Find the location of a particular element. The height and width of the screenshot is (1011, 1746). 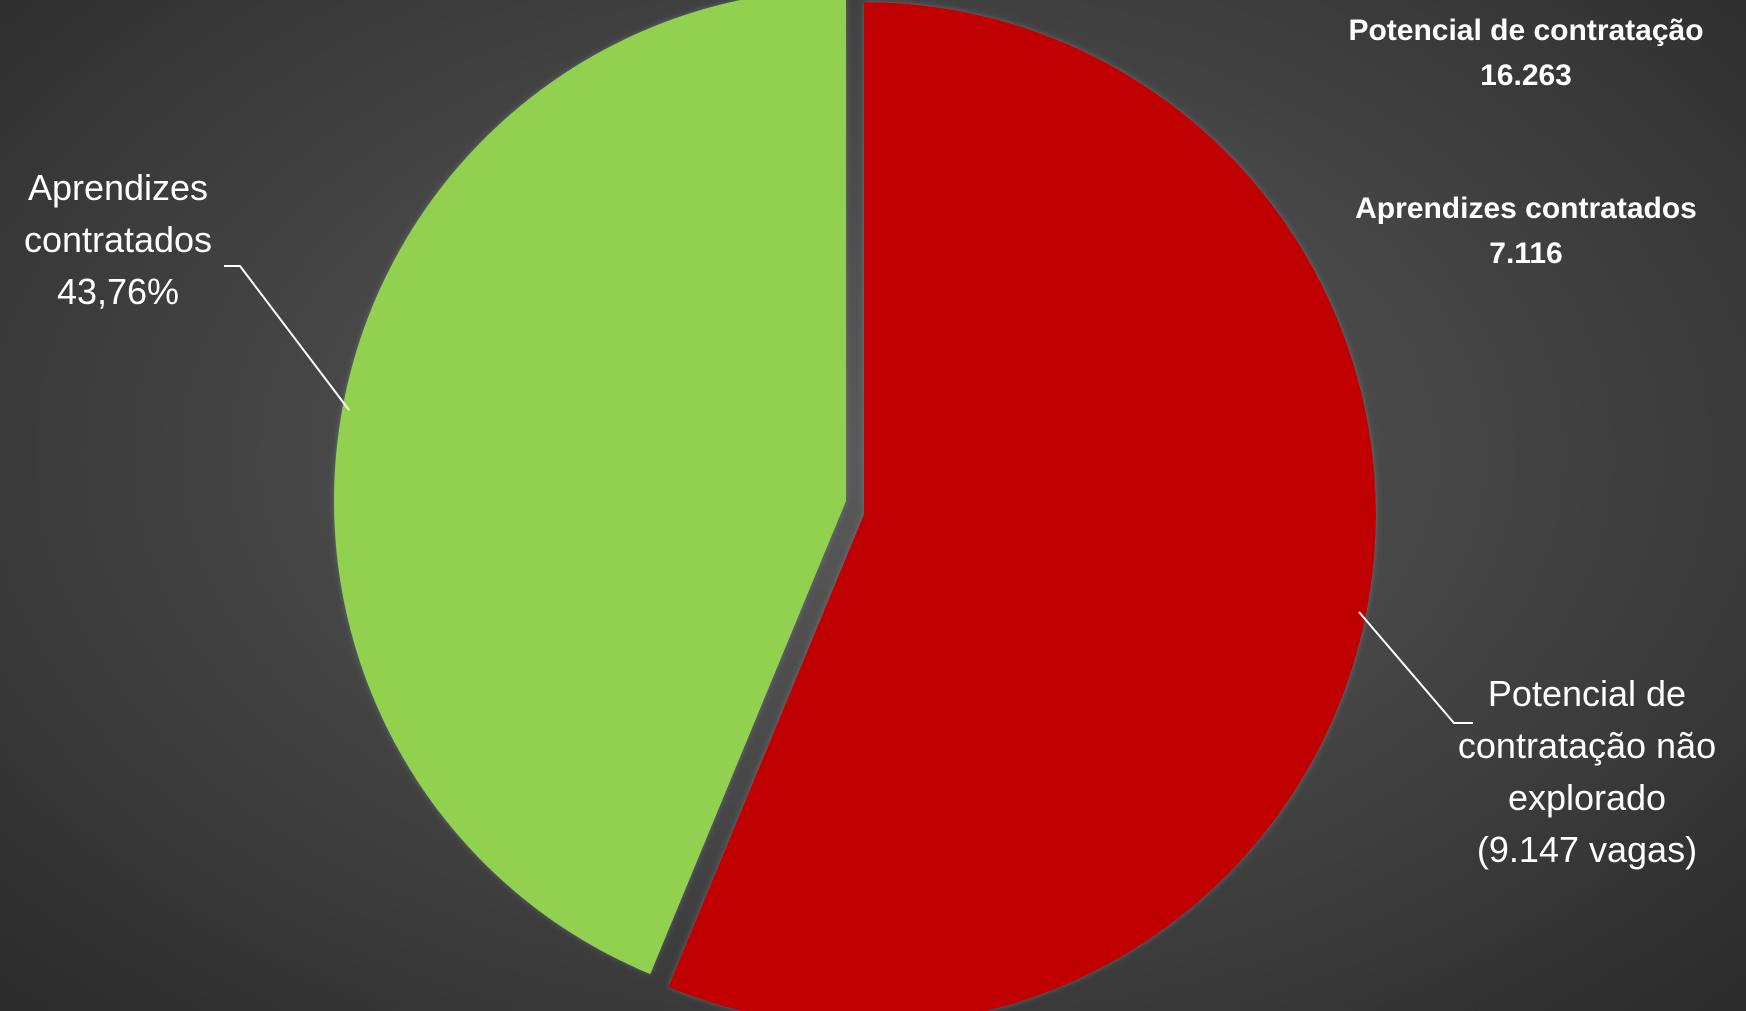

slice-label: Aprendizes contratados 43,76% is located at coordinates (118, 239).